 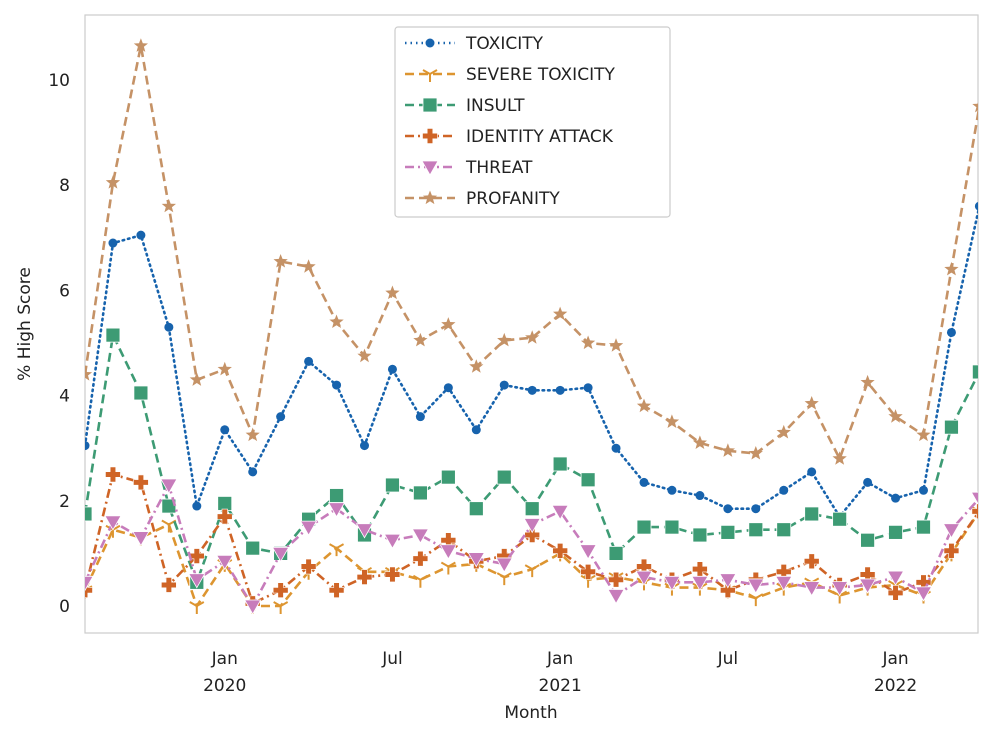 I want to click on y-tick-label: 4, so click(x=64, y=397).